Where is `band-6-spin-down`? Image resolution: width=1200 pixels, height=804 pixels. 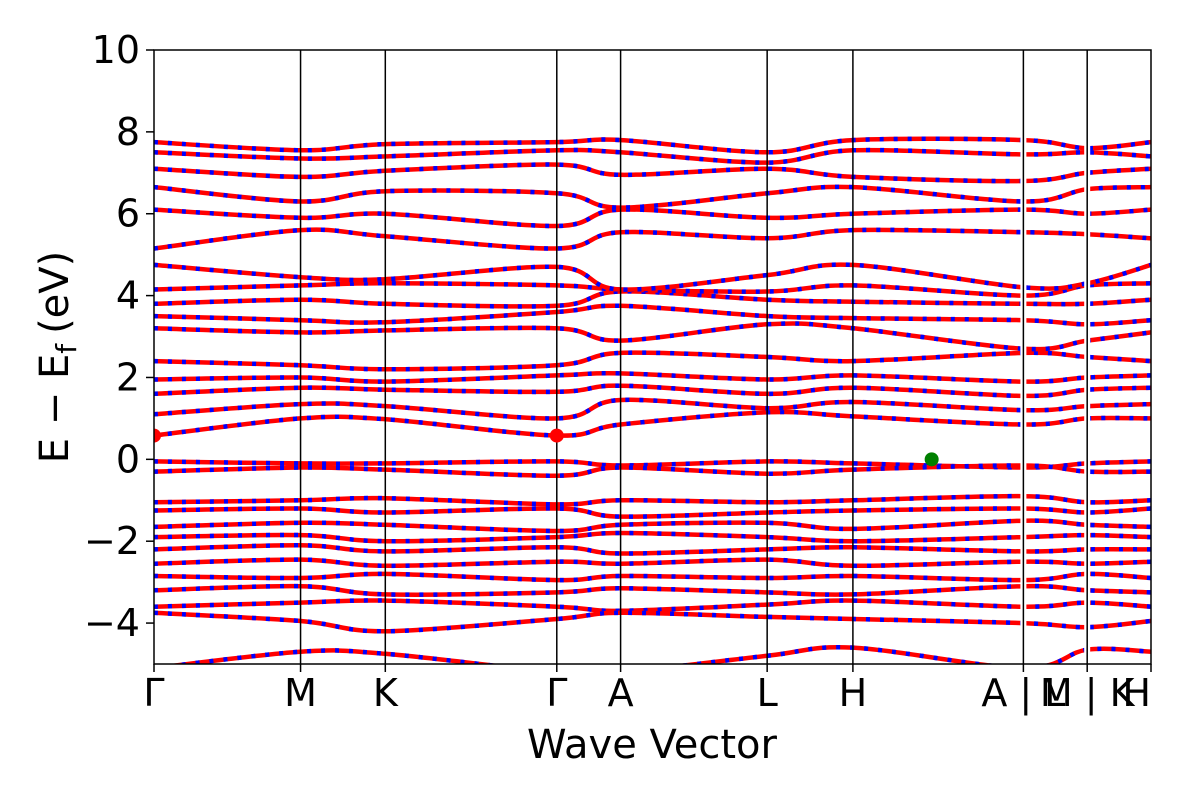
band-6-spin-down is located at coordinates (652, 315).